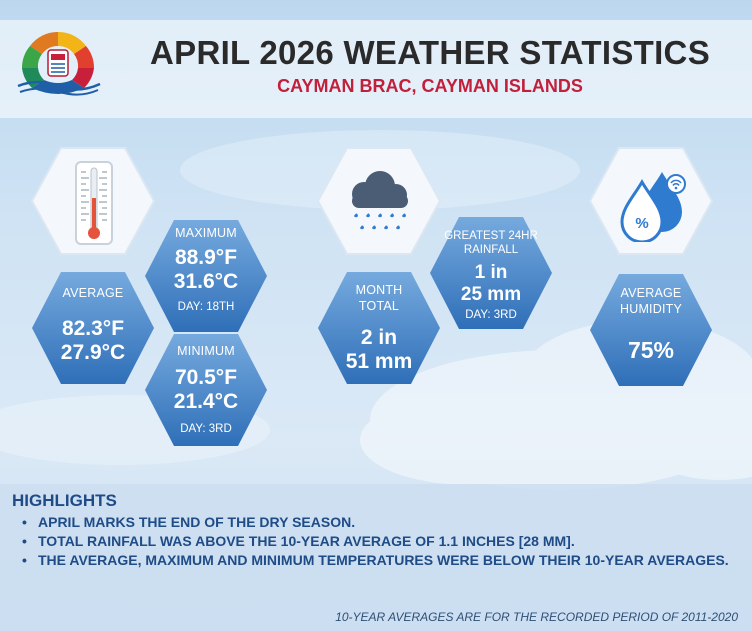 This screenshot has width=752, height=631. I want to click on greatest-rainfall-day: DAY: 3RD, so click(491, 315).